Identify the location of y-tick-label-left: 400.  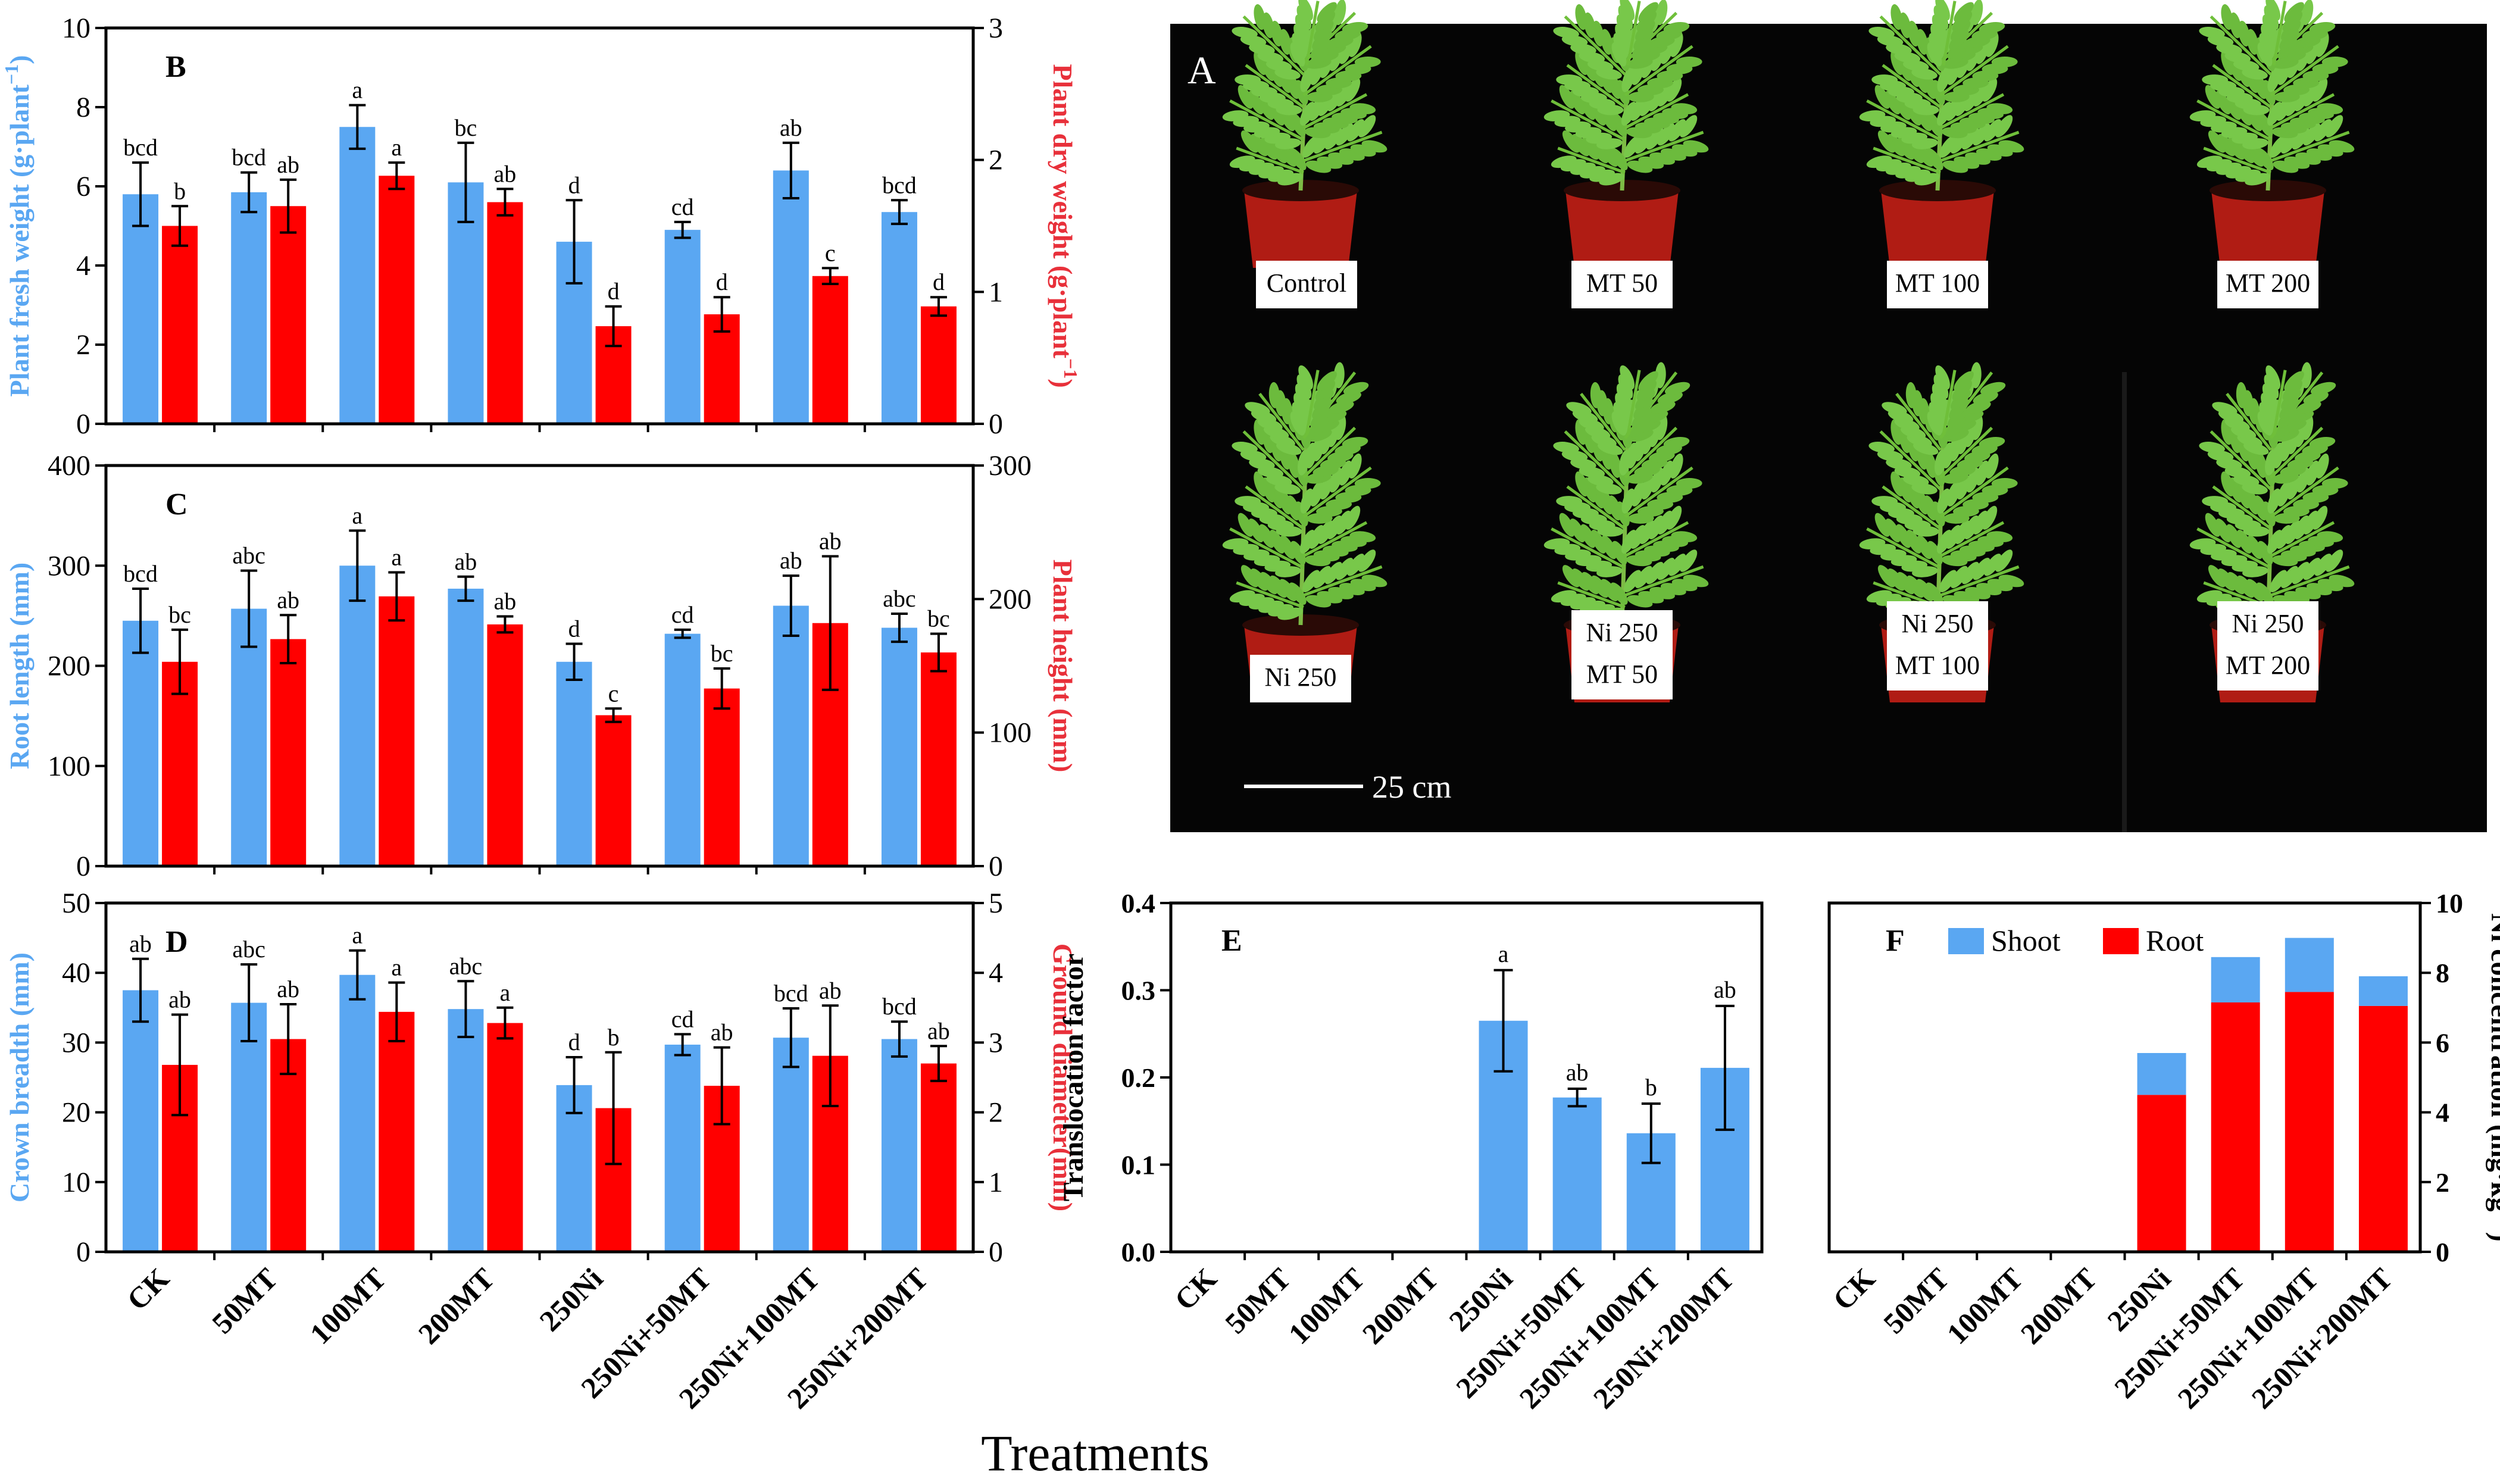
(69, 466).